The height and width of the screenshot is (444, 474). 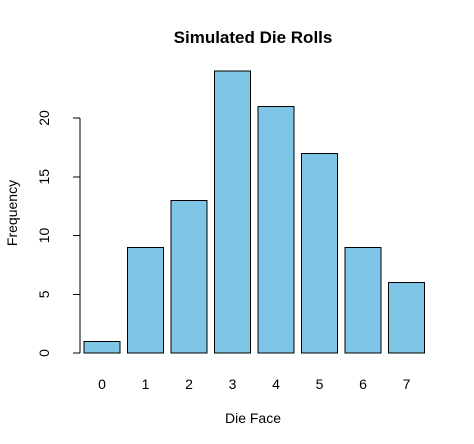 I want to click on y-tick-label: 5, so click(x=44, y=294).